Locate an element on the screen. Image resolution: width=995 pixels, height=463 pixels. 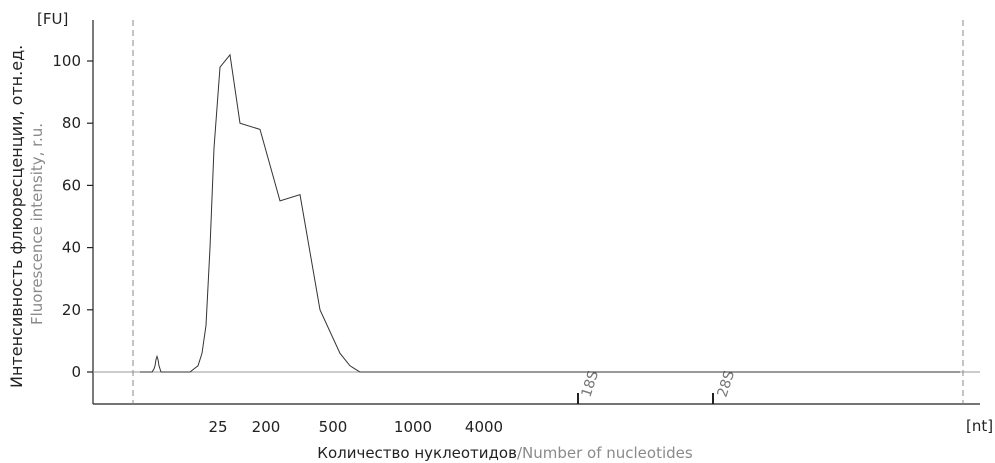
y-tick-label: 0 is located at coordinates (76, 372).